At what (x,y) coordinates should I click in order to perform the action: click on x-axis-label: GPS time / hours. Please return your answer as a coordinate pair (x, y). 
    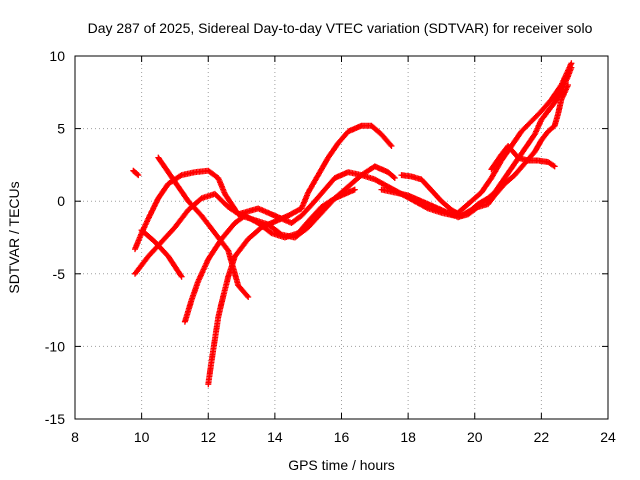
    Looking at the image, I should click on (341, 465).